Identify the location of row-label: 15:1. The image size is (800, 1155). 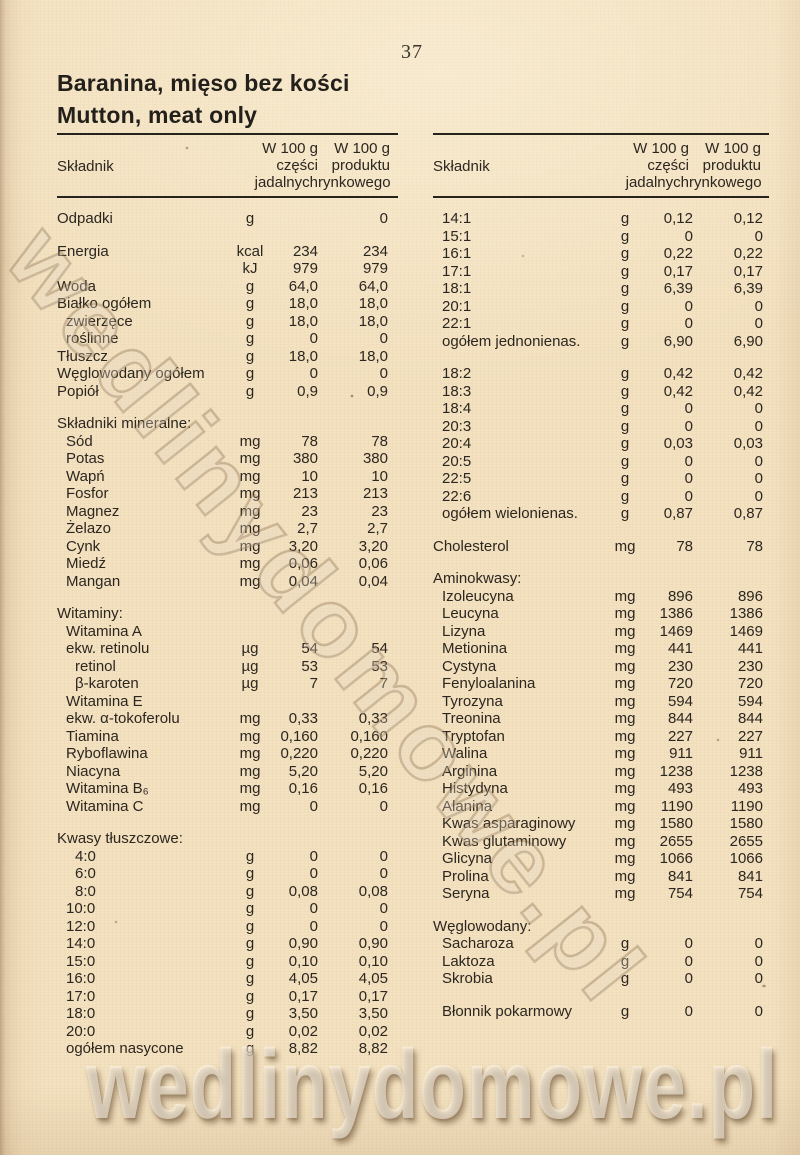
(457, 236).